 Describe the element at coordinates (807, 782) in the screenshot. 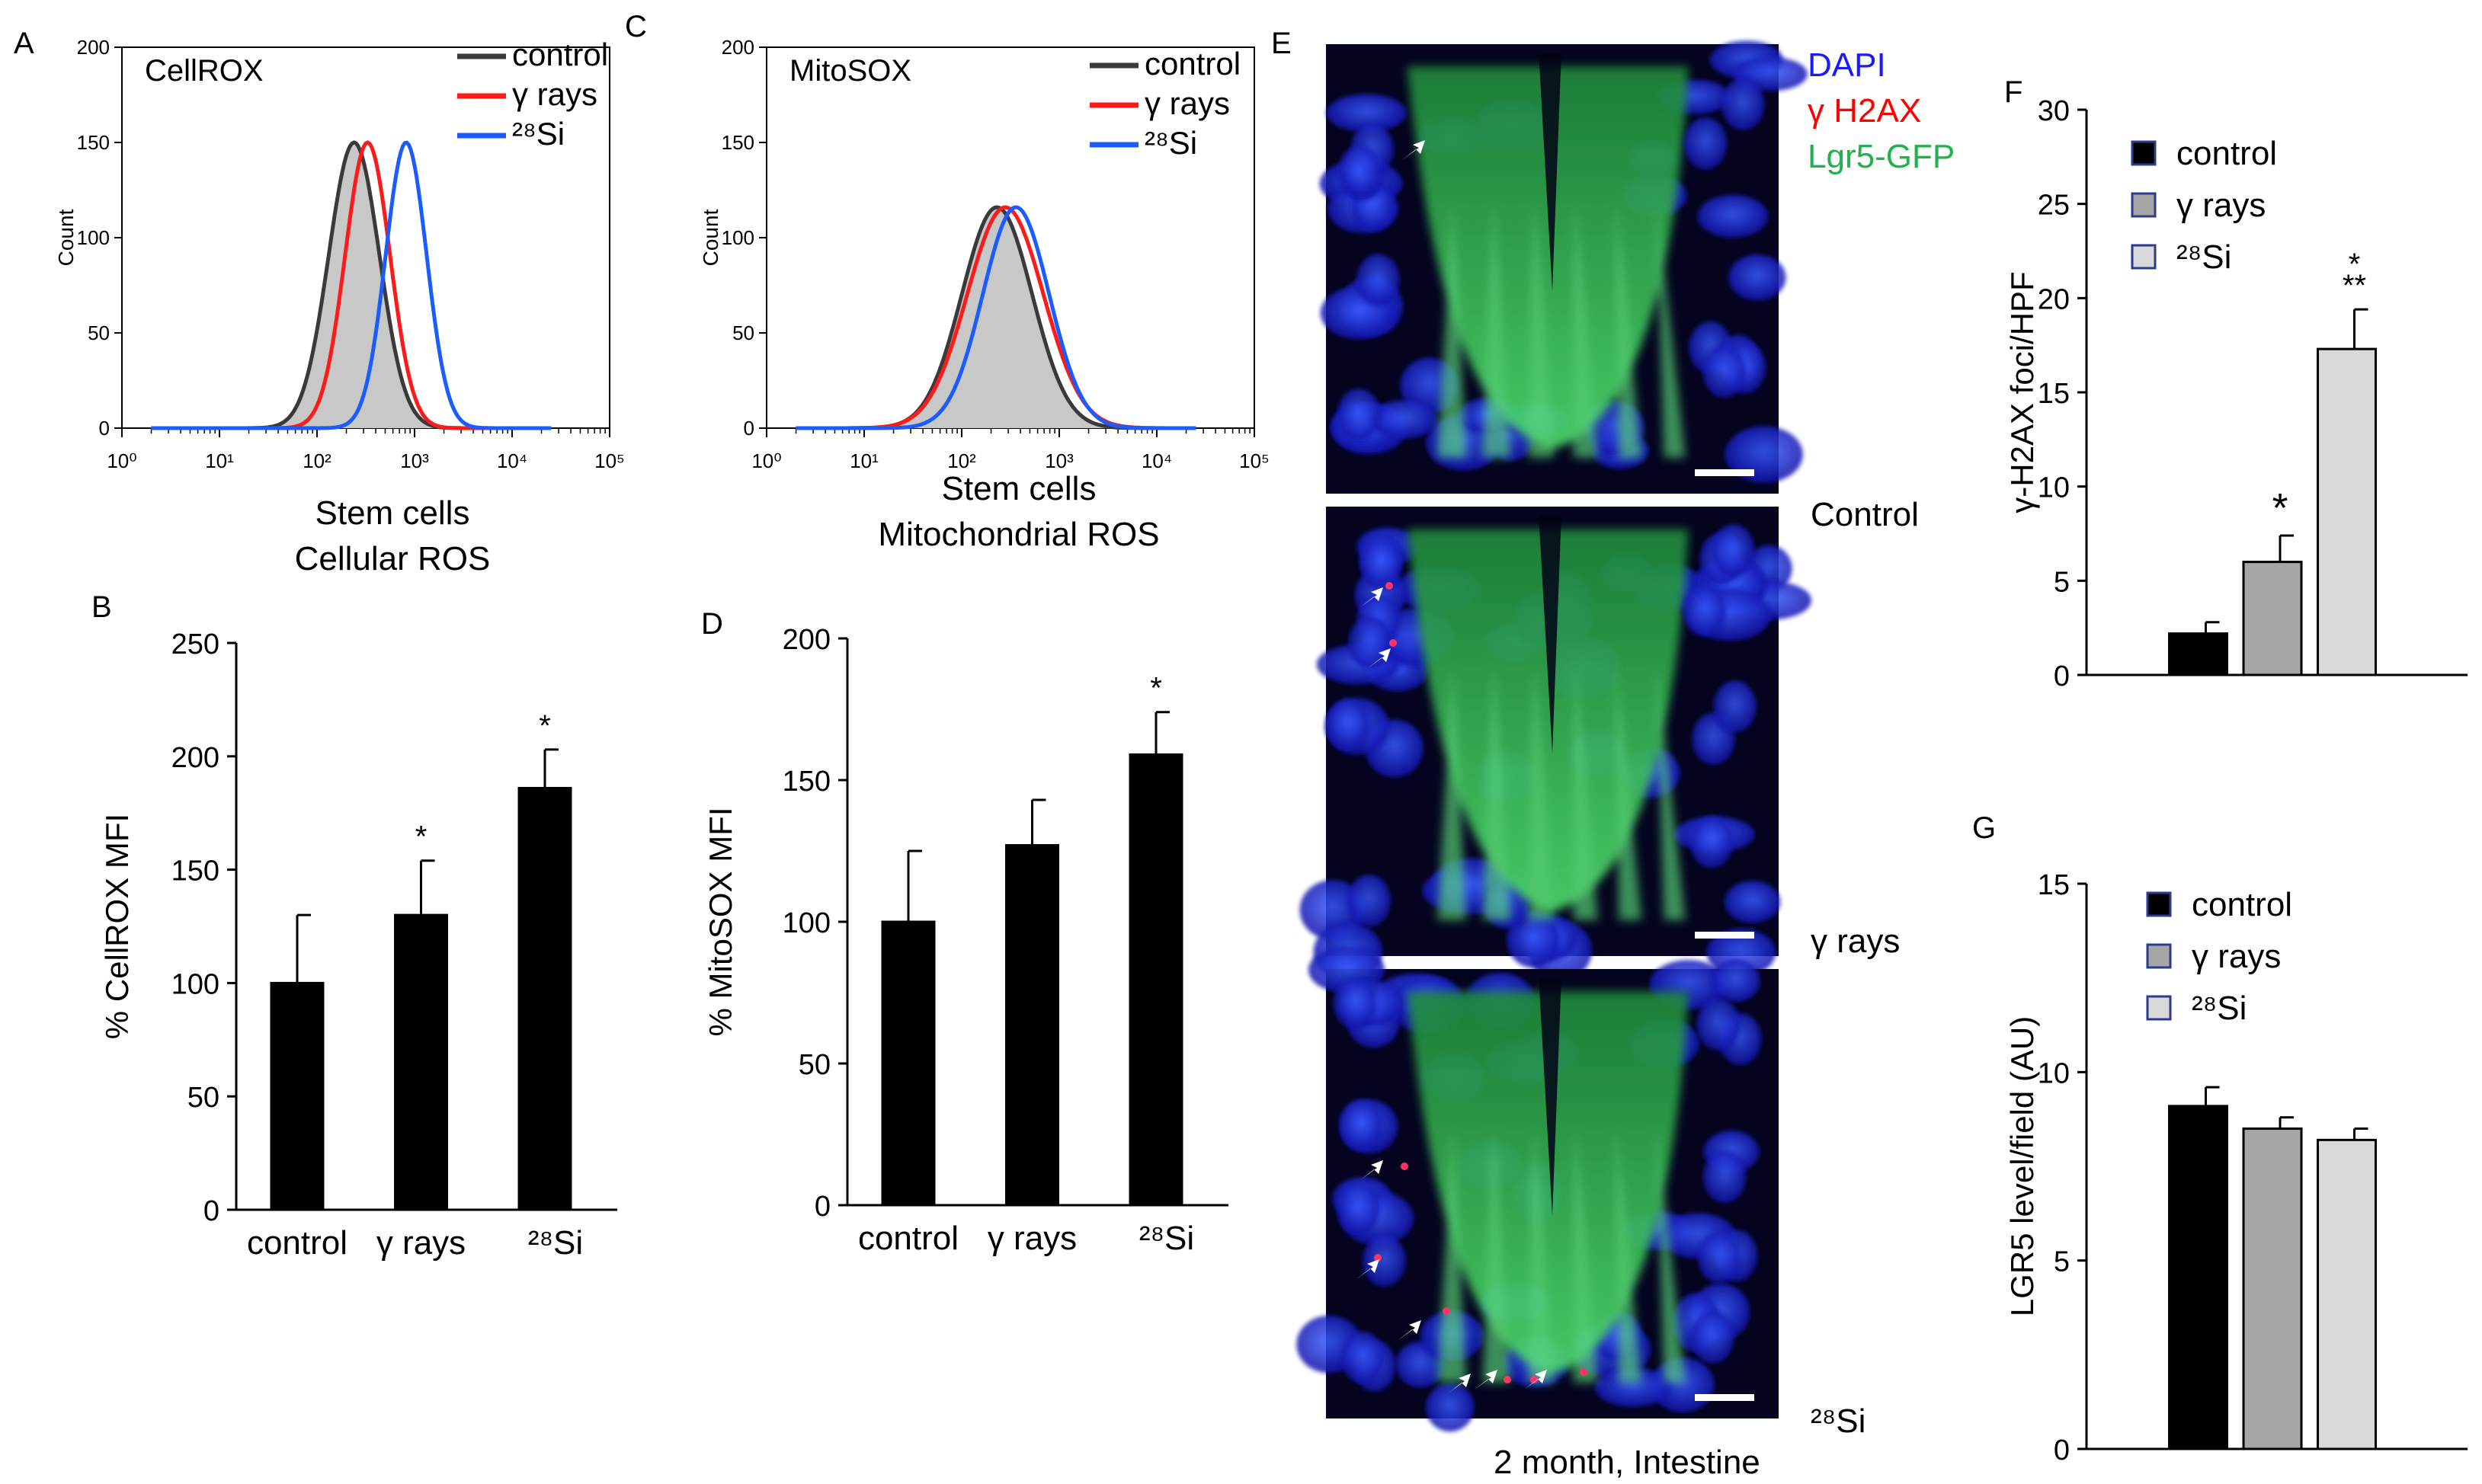

I see `y-tick-label: 150` at that location.